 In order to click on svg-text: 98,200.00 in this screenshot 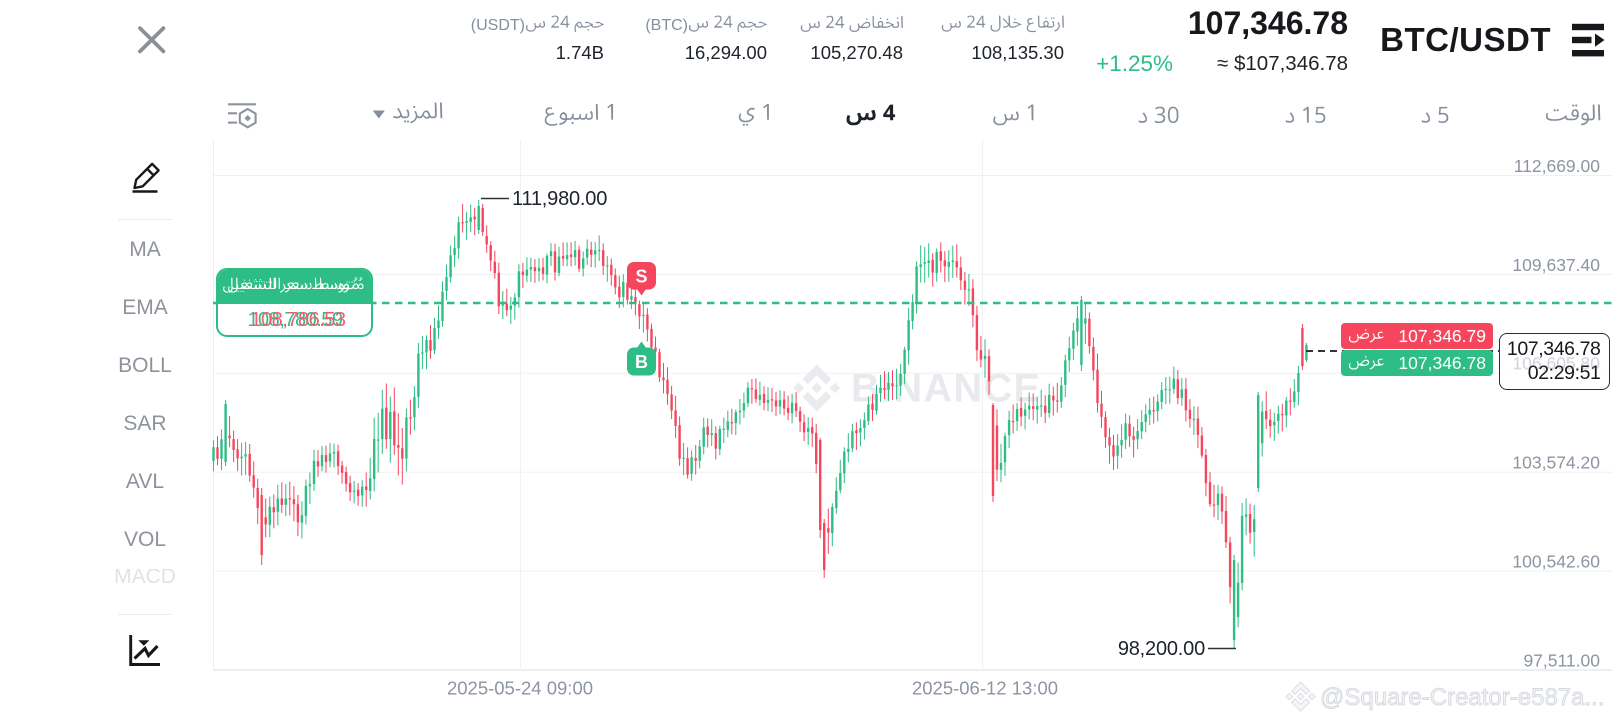, I will do `click(1161, 649)`.